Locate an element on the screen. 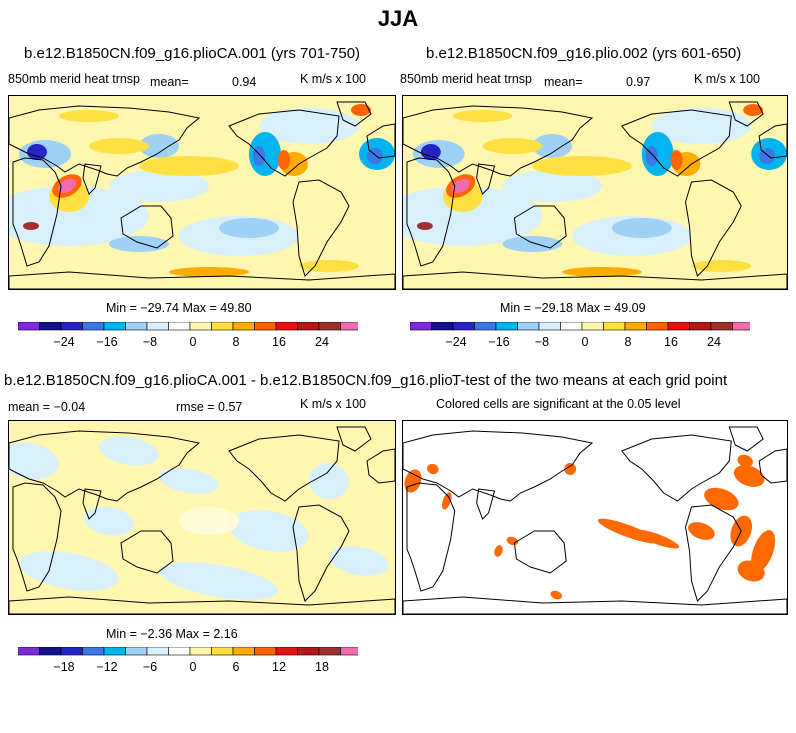  panel2-map-svg is located at coordinates (595, 192).